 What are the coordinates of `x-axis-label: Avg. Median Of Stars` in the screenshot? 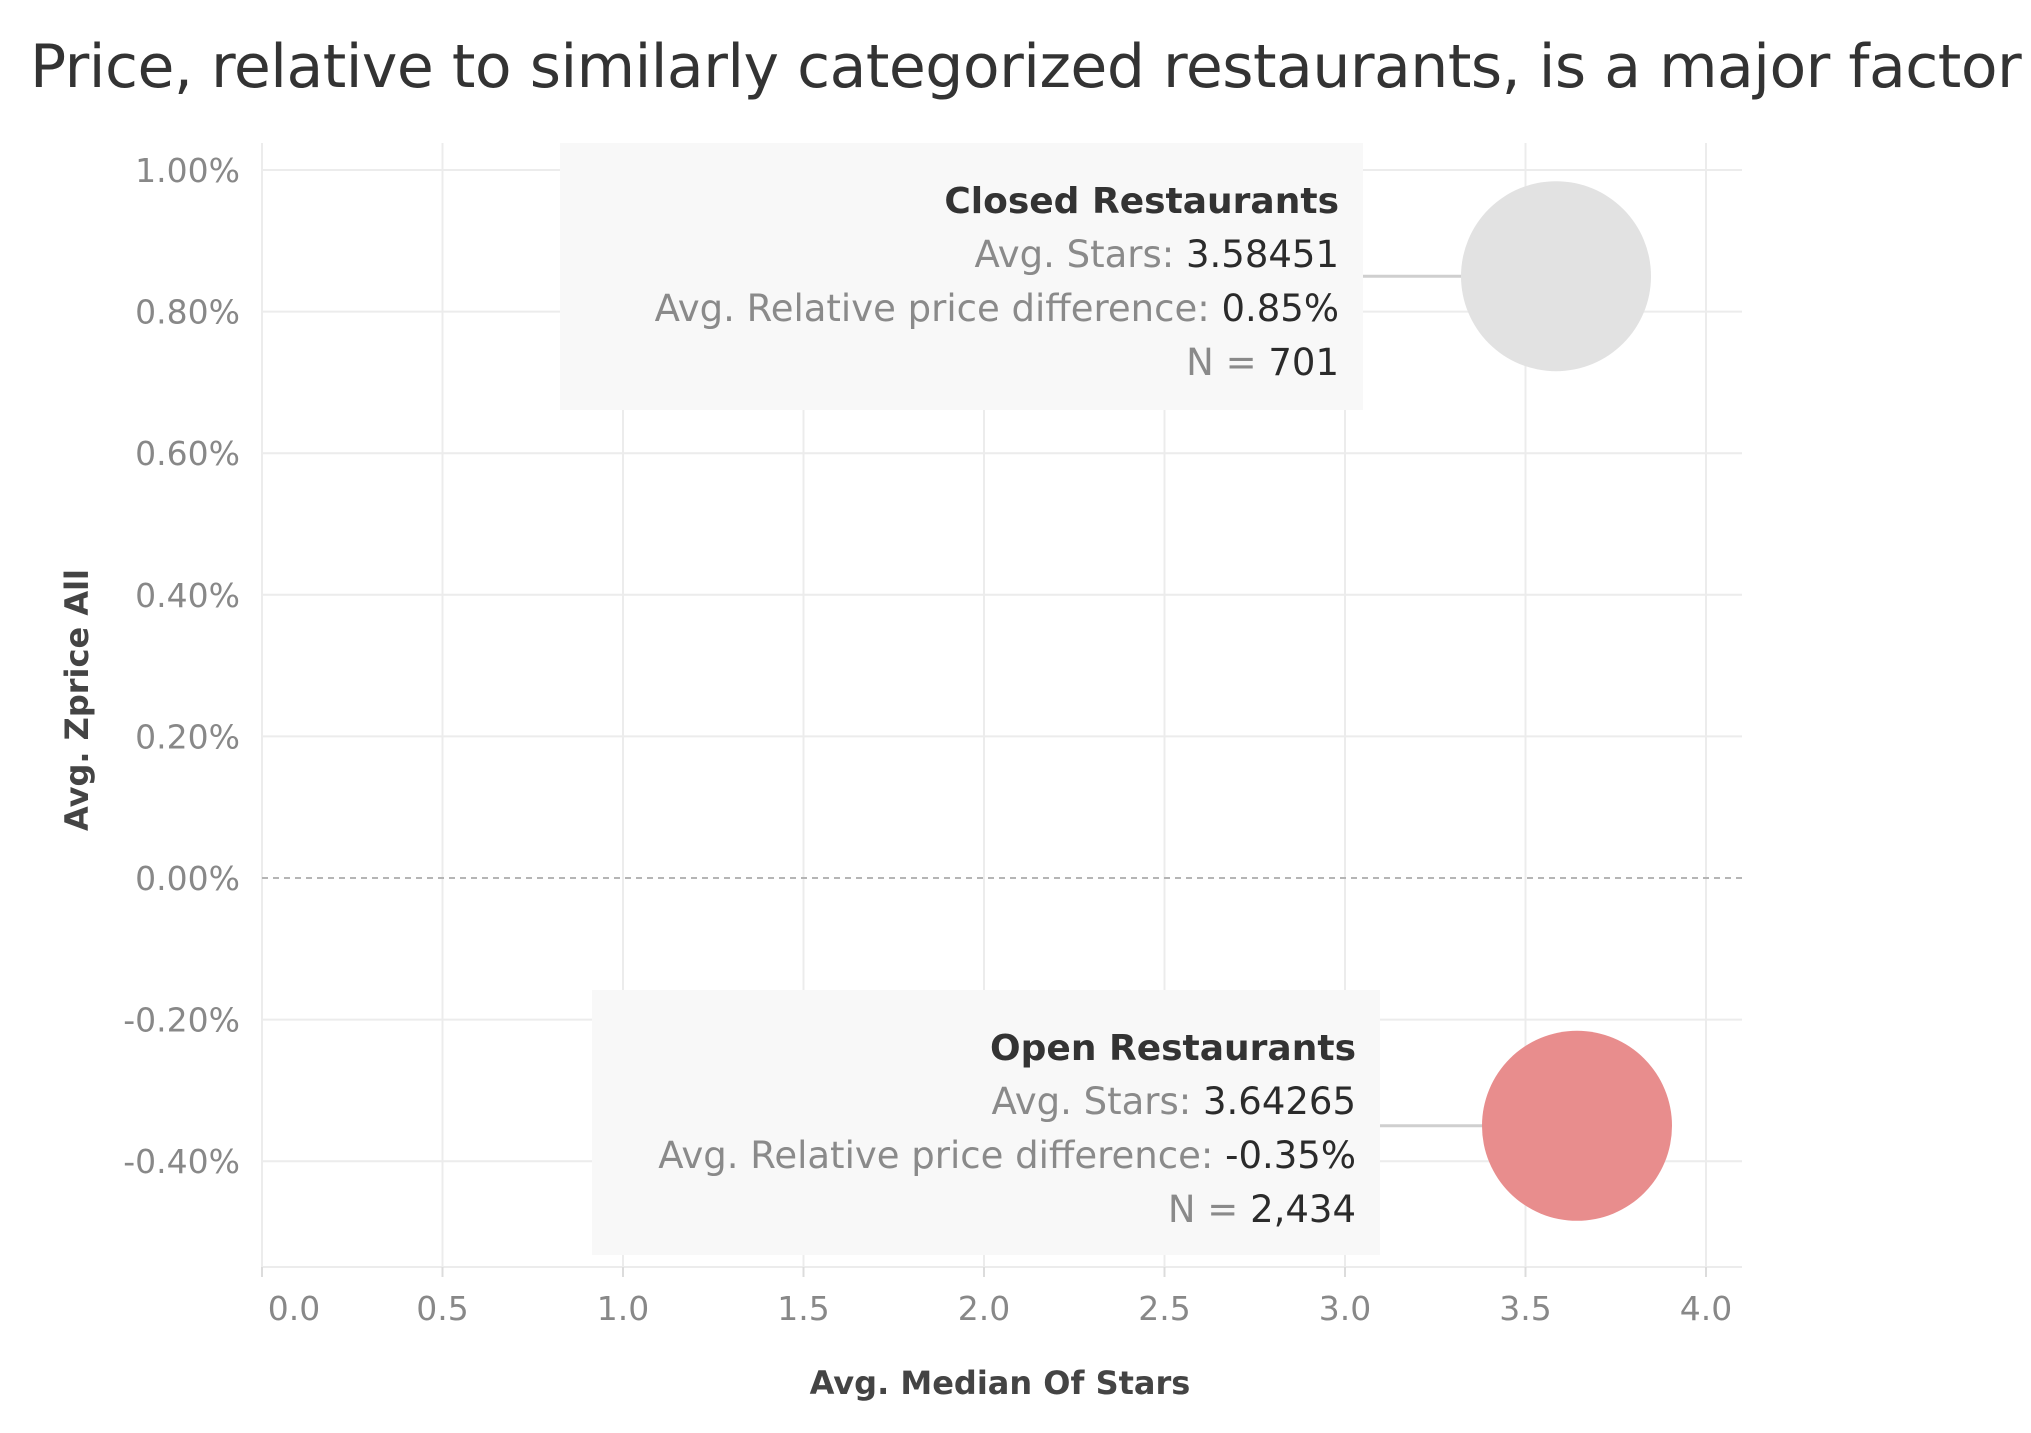 It's located at (1000, 1383).